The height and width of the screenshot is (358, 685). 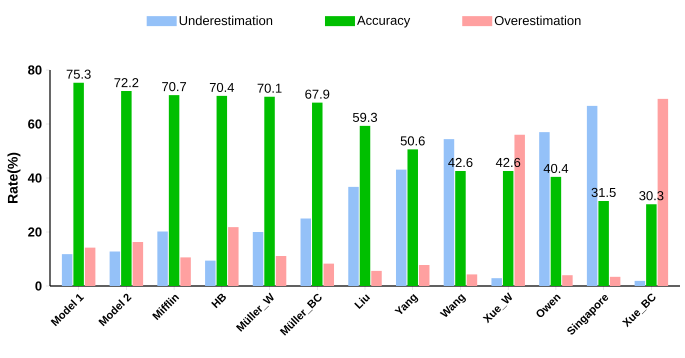 I want to click on data-label: 50.6, so click(x=412, y=141).